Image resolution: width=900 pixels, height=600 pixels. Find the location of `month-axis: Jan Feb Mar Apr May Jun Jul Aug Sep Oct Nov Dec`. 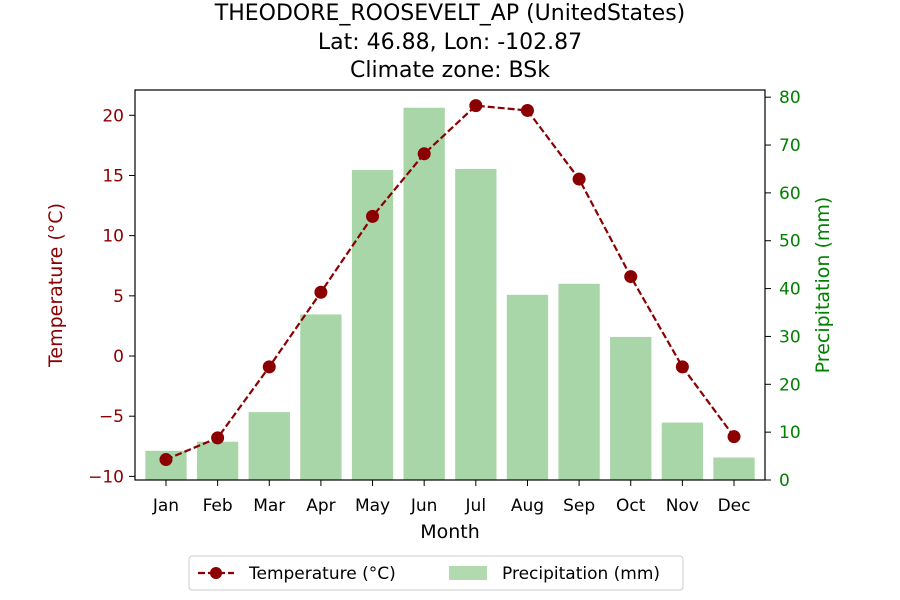

month-axis: Jan Feb Mar Apr May Jun Jul Aug Sep Oct Nov Dec is located at coordinates (451, 498).